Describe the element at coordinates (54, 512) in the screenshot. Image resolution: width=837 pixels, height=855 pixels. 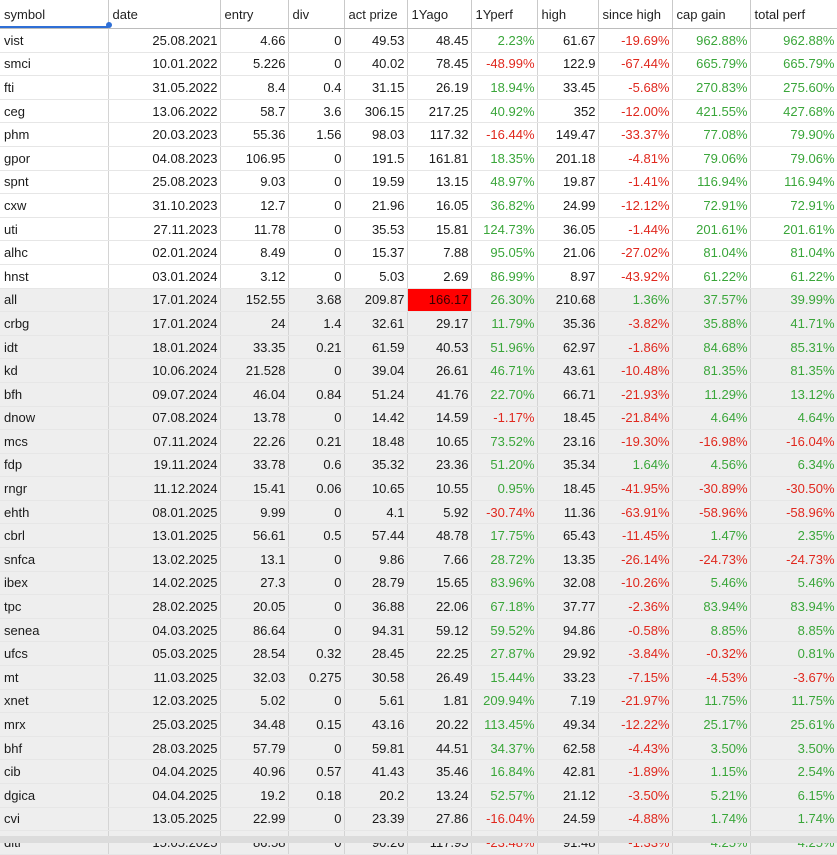
I see `cell-symbol: ehth` at that location.